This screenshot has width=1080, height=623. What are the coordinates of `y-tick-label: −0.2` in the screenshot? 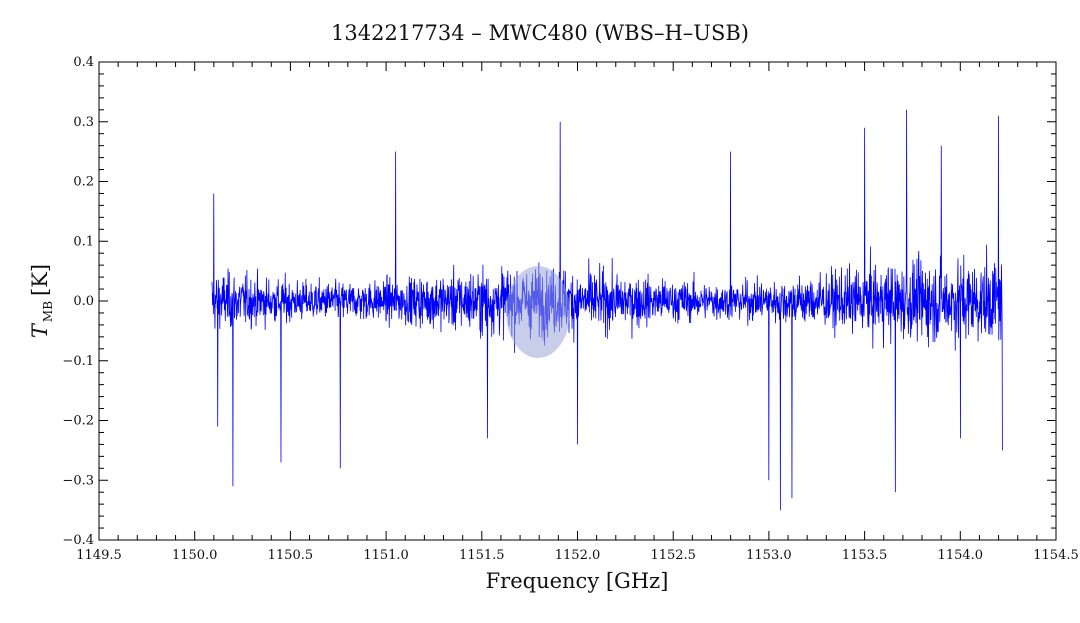 It's located at (78, 421).